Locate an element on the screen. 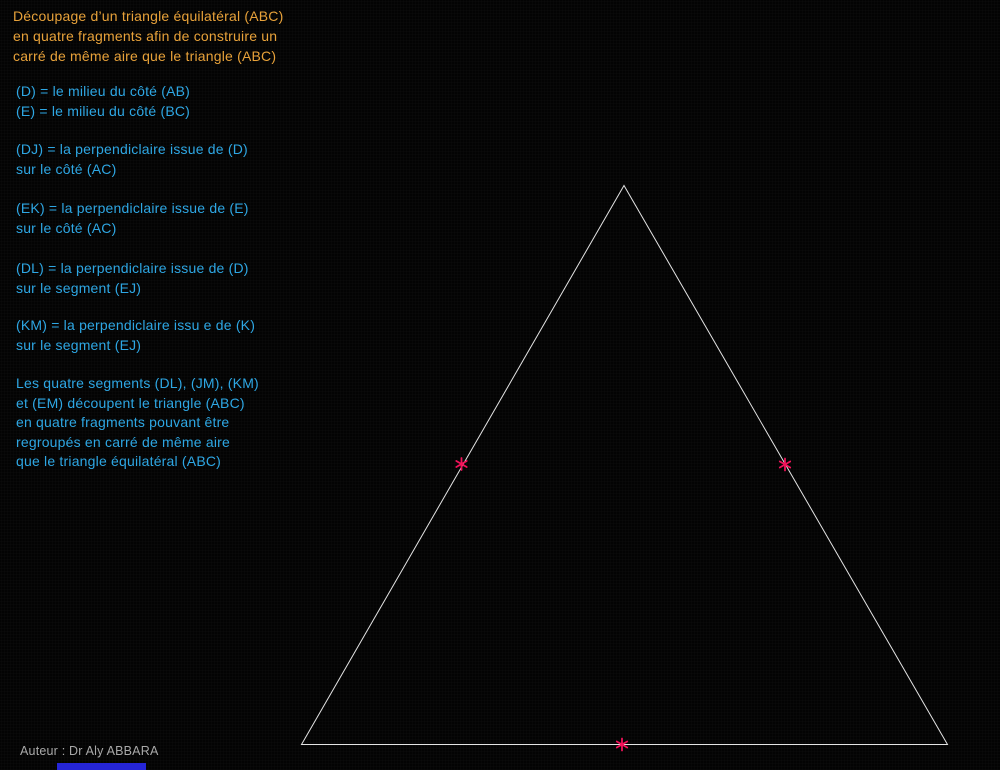 This screenshot has height=770, width=1000. author-credit: Auteur : Dr Aly ABBARA is located at coordinates (89, 751).